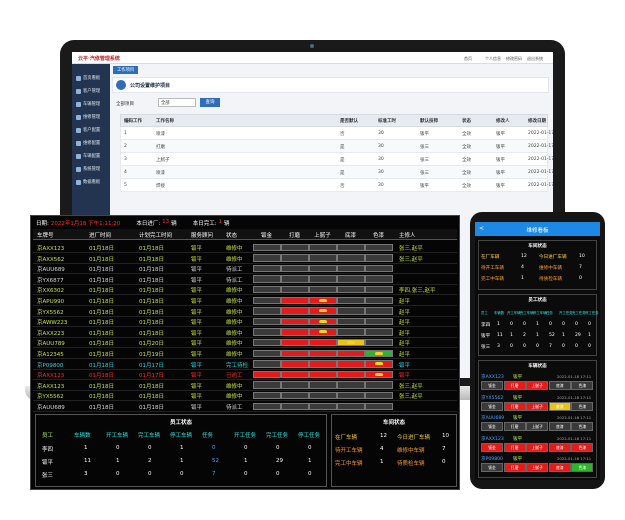 The width and height of the screenshot is (625, 520). Describe the element at coordinates (466, 134) in the screenshot. I see `table-cell: 全效` at that location.